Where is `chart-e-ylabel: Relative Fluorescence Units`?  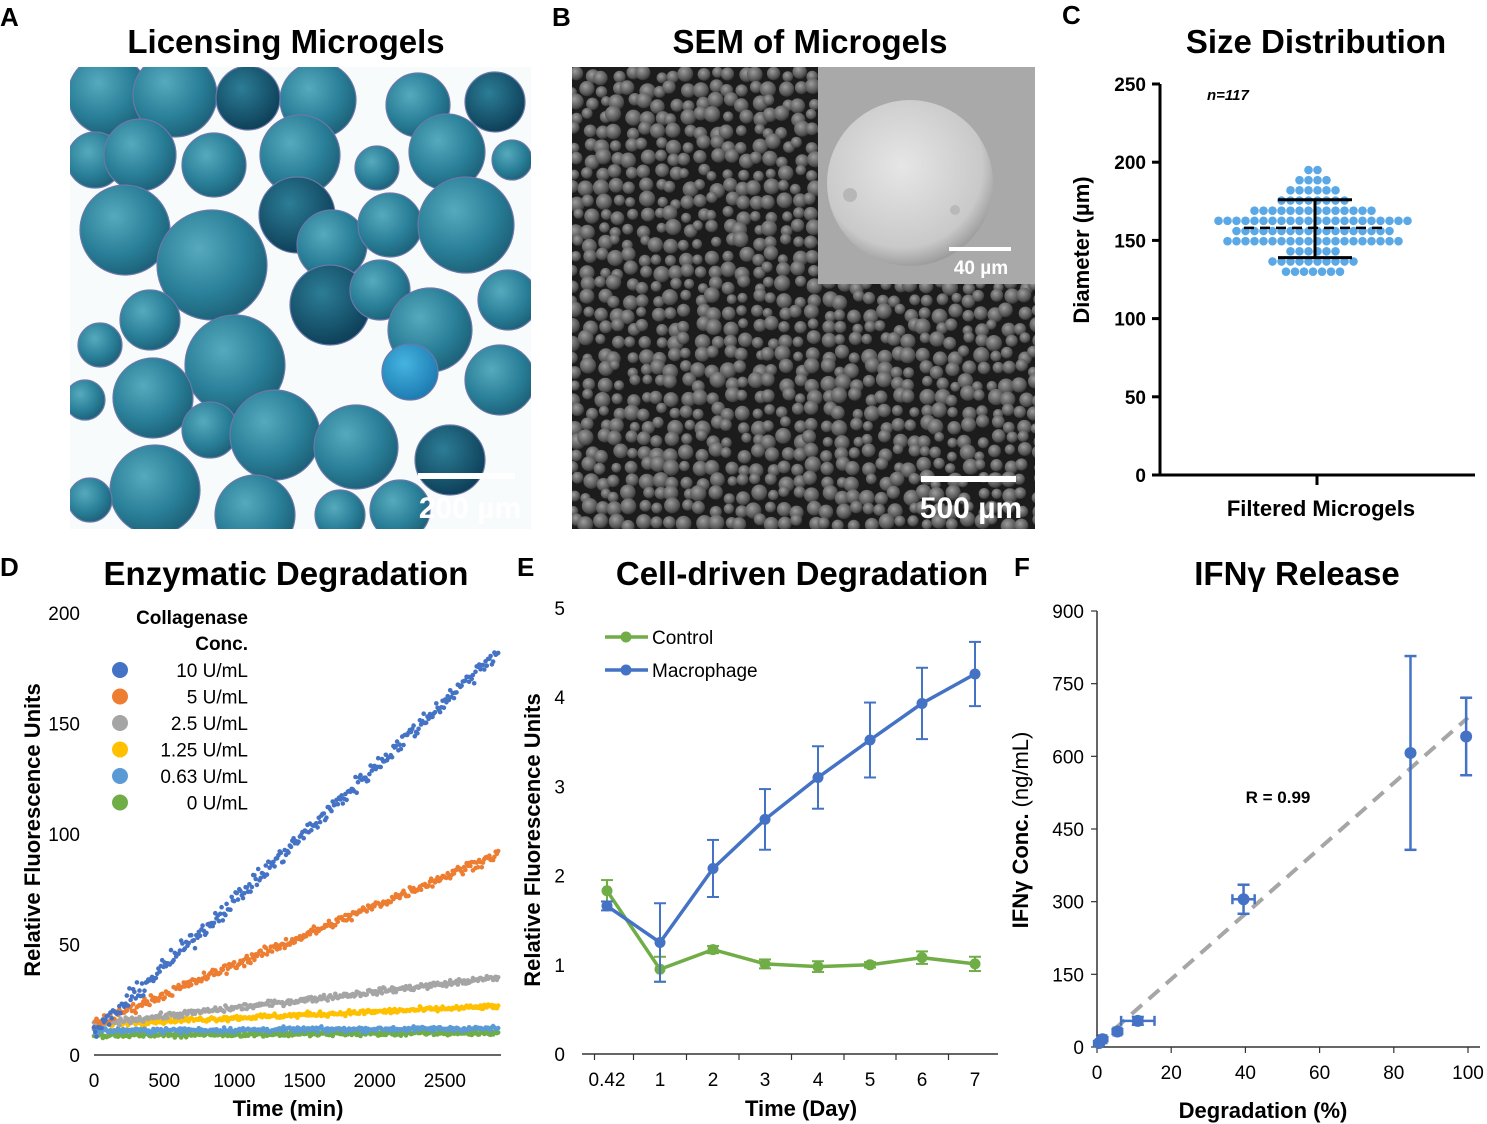 chart-e-ylabel: Relative Fluorescence Units is located at coordinates (532, 839).